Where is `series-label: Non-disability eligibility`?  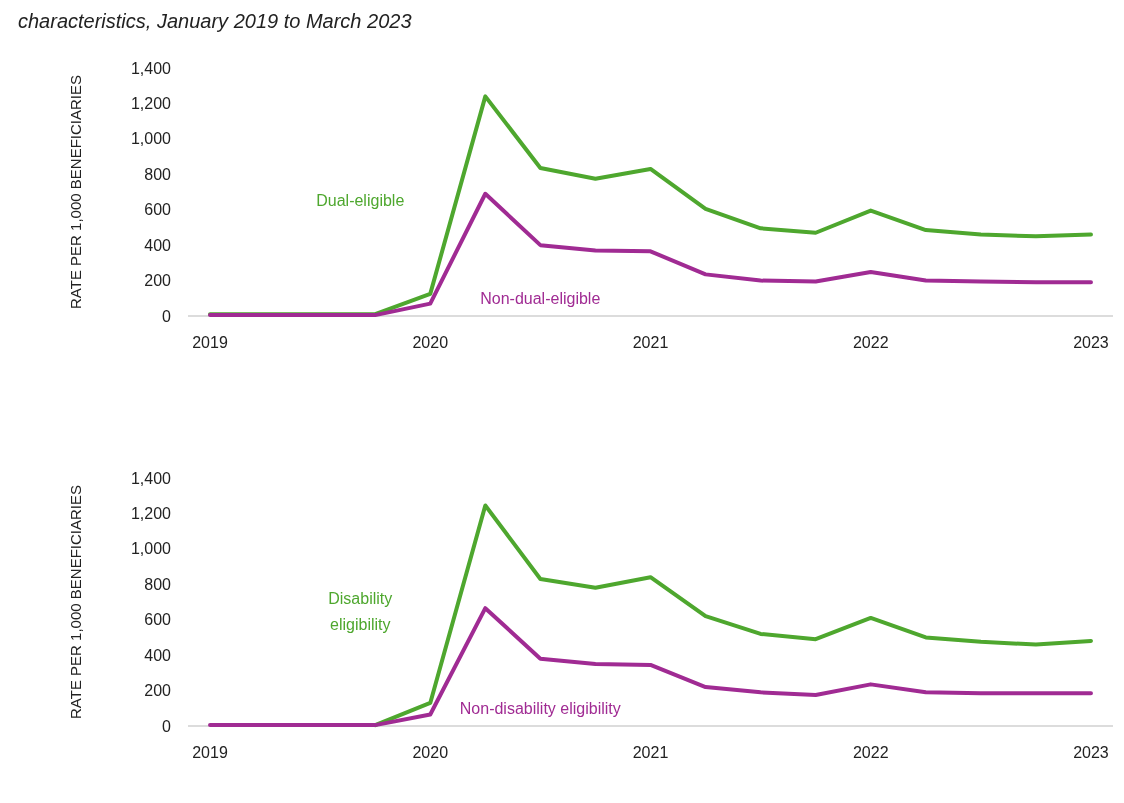
series-label: Non-disability eligibility is located at coordinates (540, 709).